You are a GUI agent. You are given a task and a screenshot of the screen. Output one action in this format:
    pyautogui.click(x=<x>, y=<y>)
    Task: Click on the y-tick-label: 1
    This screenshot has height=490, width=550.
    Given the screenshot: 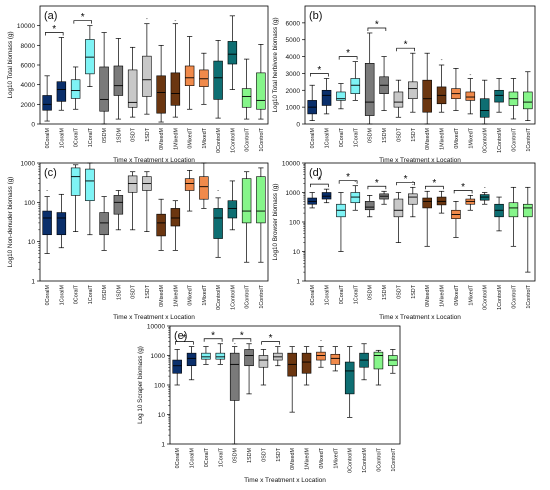 What is the action you would take?
    pyautogui.click(x=163, y=445)
    